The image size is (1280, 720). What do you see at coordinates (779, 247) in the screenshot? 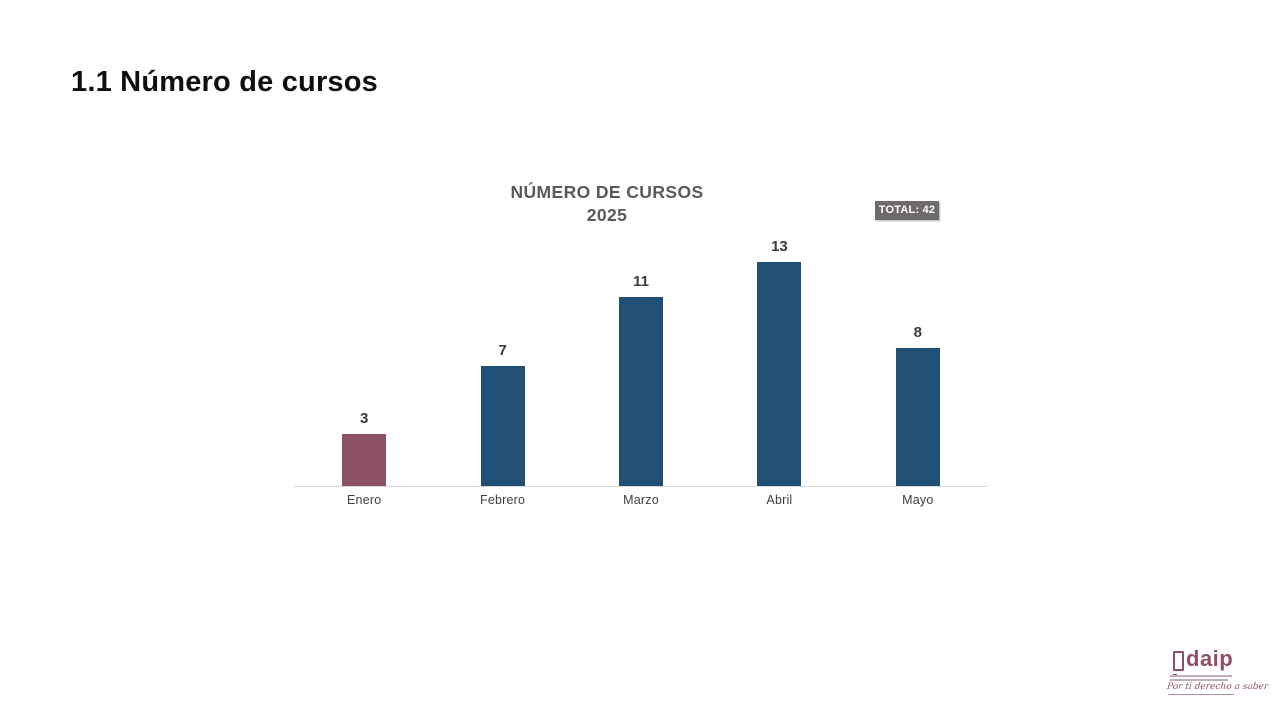
I see `bar-value-label: 13` at bounding box center [779, 247].